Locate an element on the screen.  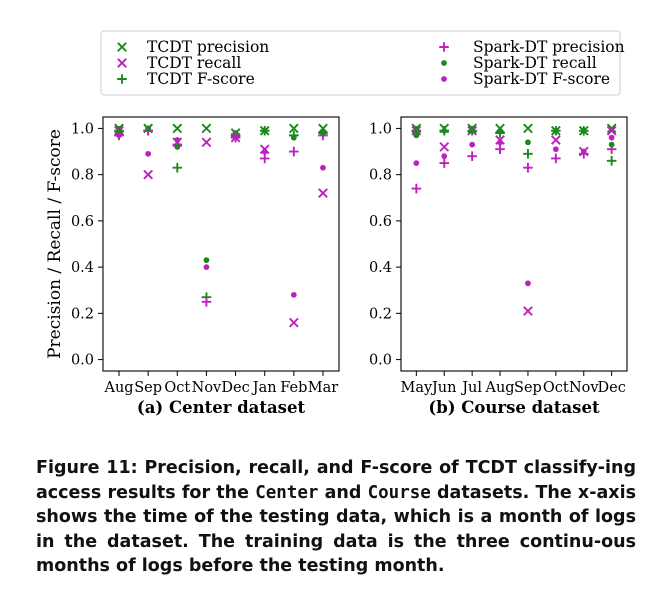
legend-label: Spark-DT recall is located at coordinates (535, 63).